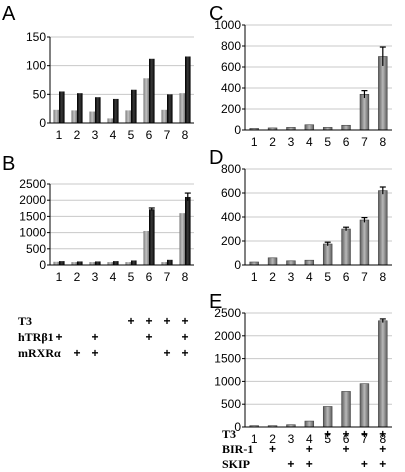 This screenshot has width=405, height=472. What do you see at coordinates (227, 336) in the screenshot?
I see `chart-e-ytick-label: 2000` at bounding box center [227, 336].